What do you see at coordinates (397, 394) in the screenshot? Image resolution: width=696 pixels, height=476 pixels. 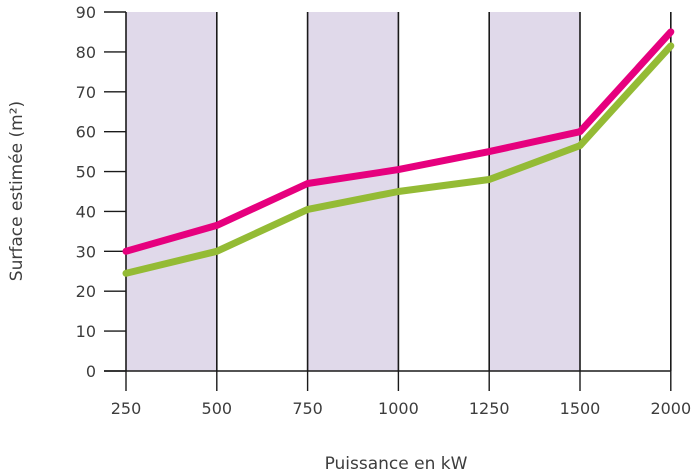 I see `x-axis: 250 500 750 1000 1250 1500 2000` at bounding box center [397, 394].